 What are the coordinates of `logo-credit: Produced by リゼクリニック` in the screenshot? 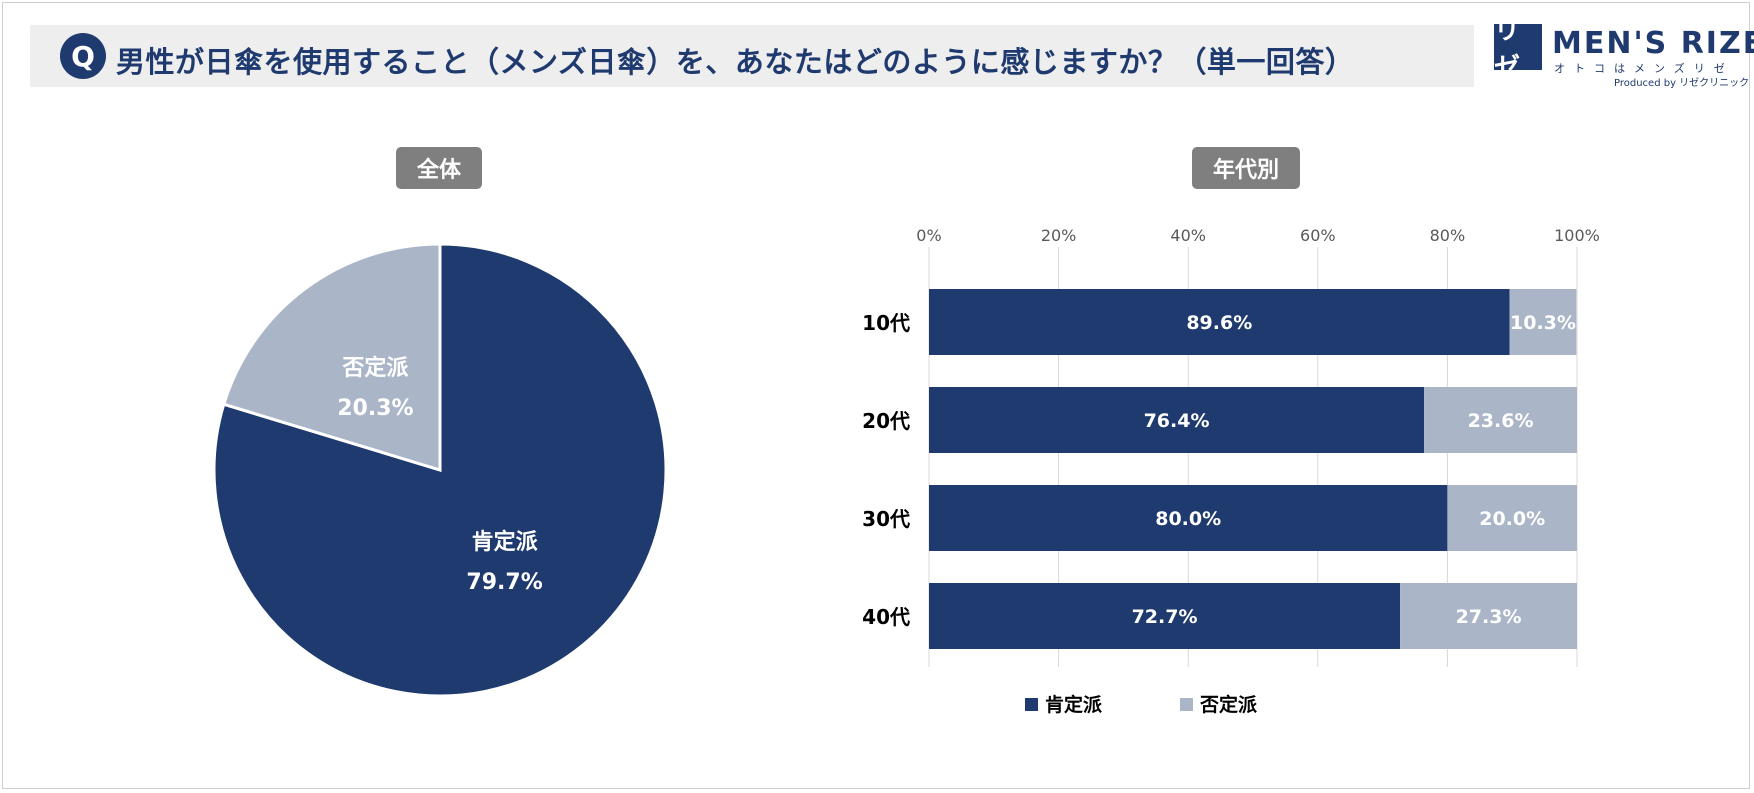 It's located at (1682, 83).